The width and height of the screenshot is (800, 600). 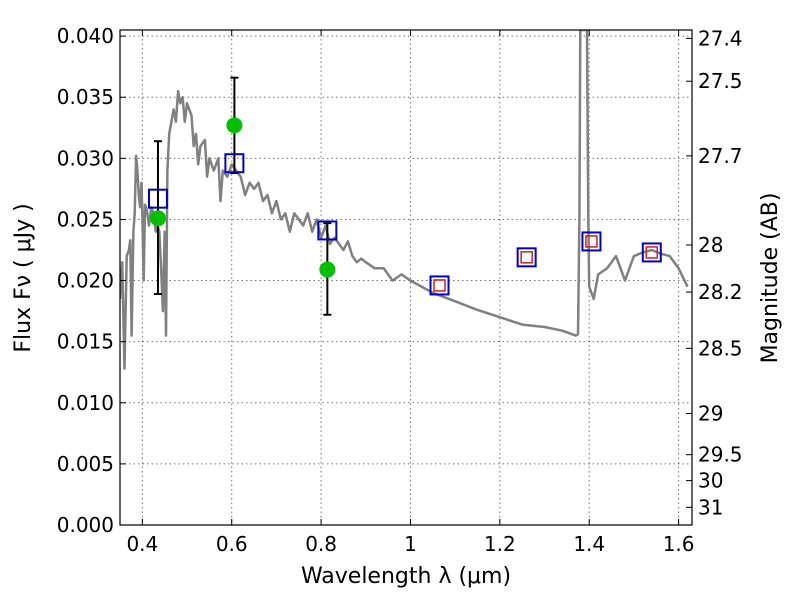 What do you see at coordinates (710, 481) in the screenshot?
I see `right-tick-label: 30` at bounding box center [710, 481].